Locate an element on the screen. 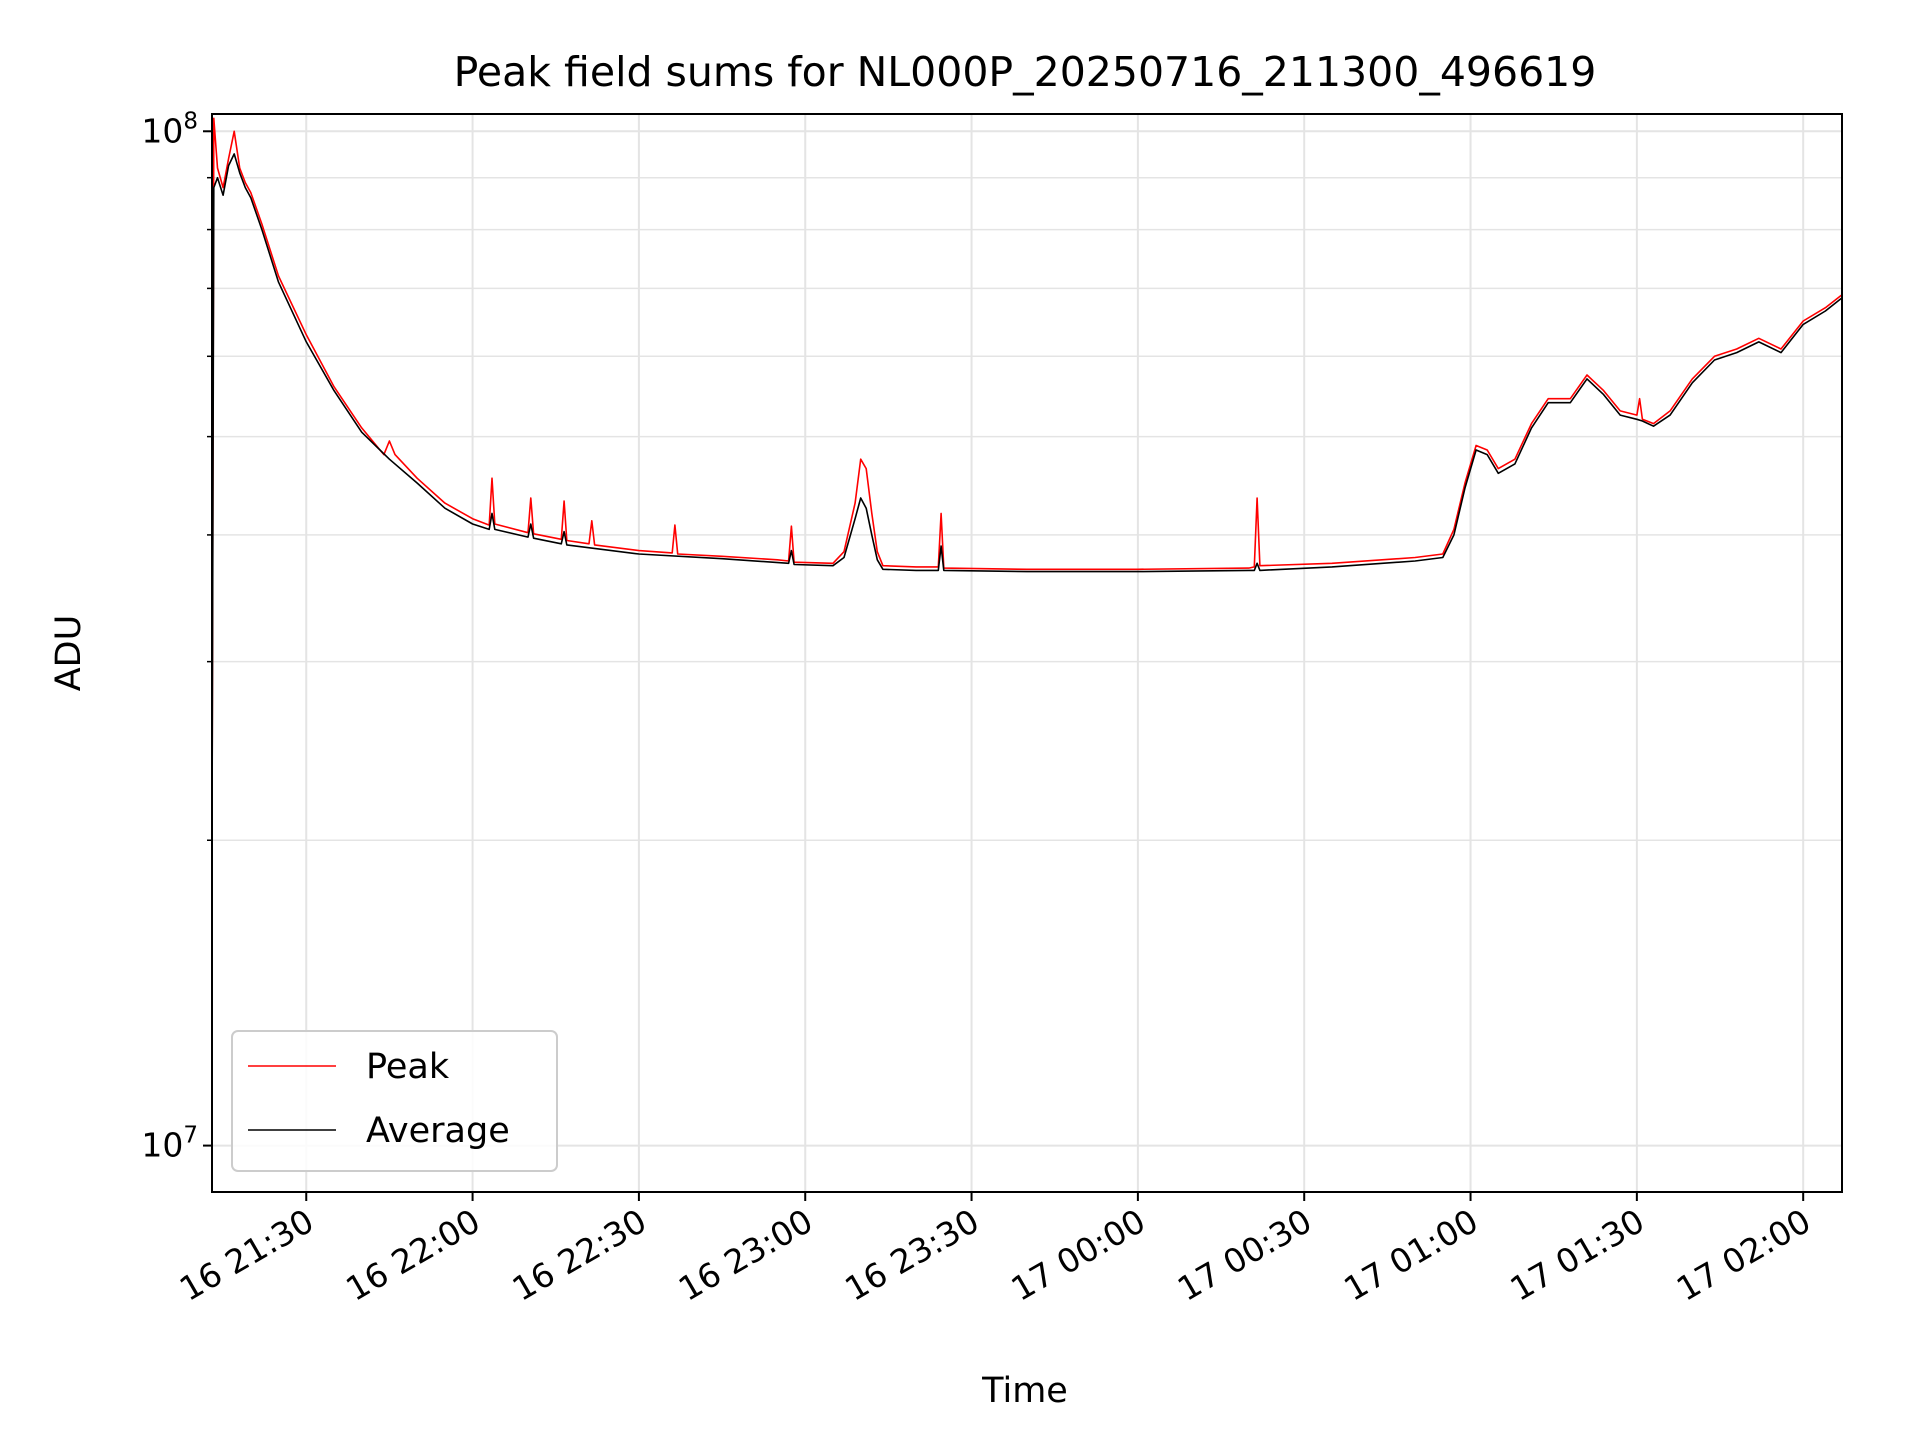  y-tick-label: 108 is located at coordinates (169, 129).